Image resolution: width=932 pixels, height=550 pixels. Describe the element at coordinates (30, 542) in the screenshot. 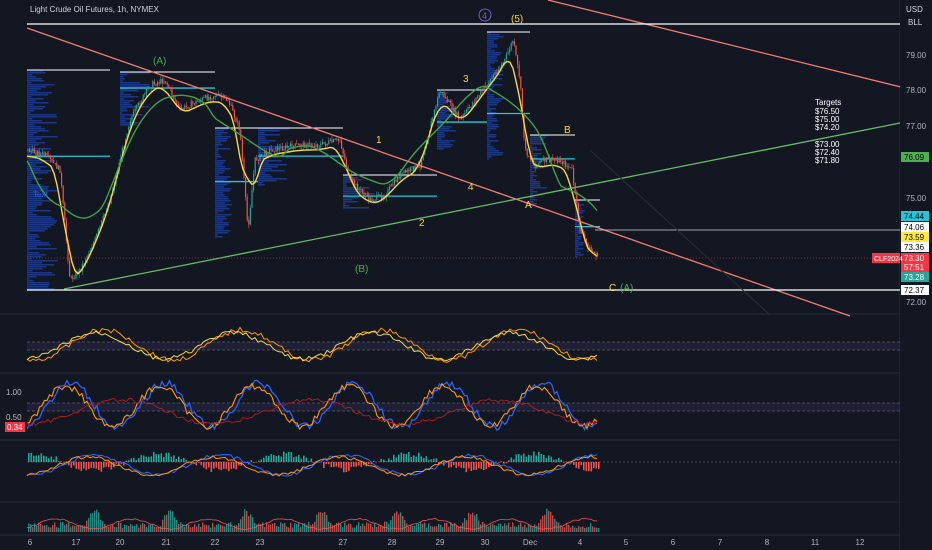

I see `time-tick: 6` at that location.